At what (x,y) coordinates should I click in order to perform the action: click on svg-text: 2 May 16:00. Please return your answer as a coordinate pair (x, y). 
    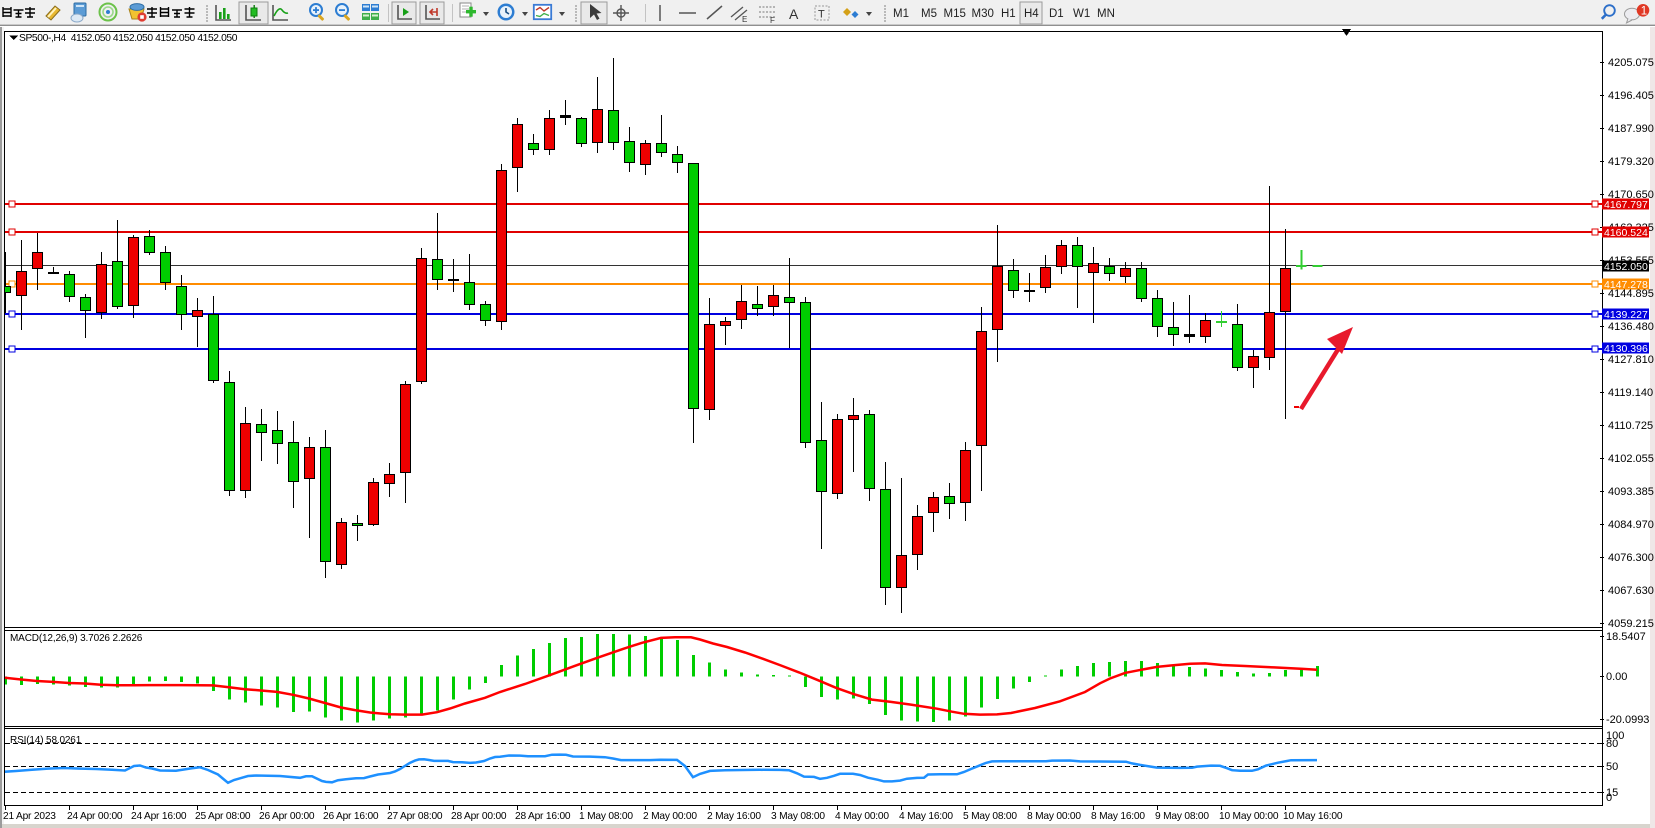
    Looking at the image, I should click on (734, 816).